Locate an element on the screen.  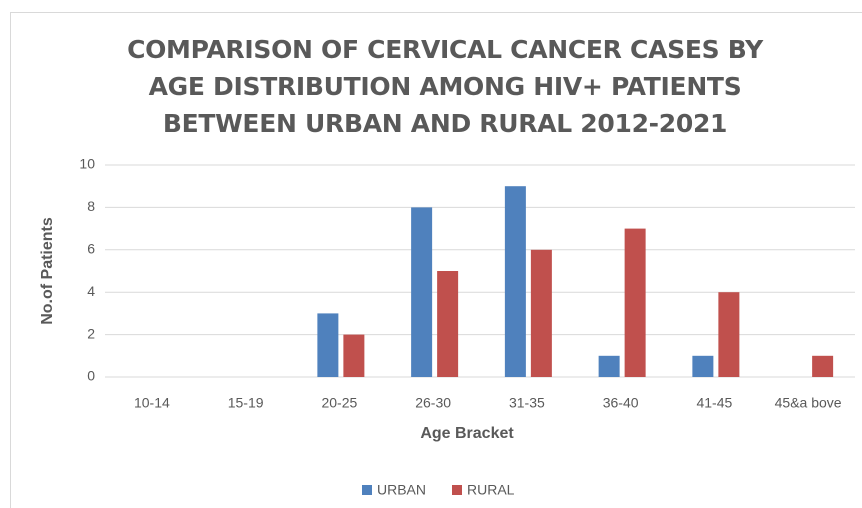
y-axis-label: No.of Patients is located at coordinates (47, 271).